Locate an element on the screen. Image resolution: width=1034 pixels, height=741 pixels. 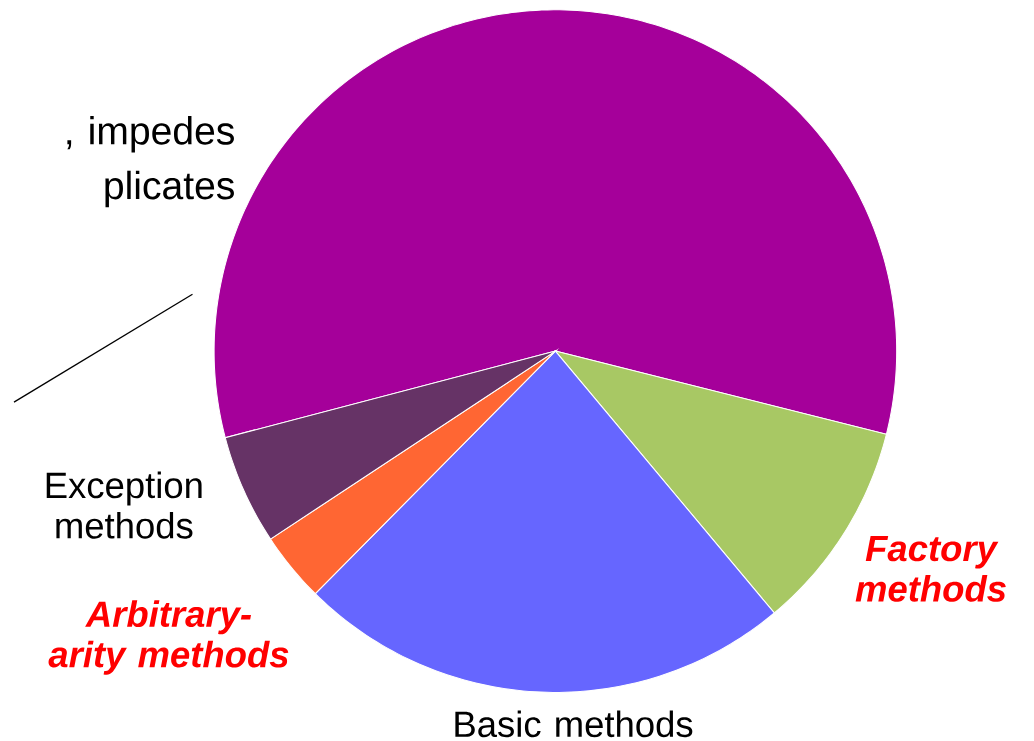
slice-label: Arbitrary-arity methods is located at coordinates (168, 637).